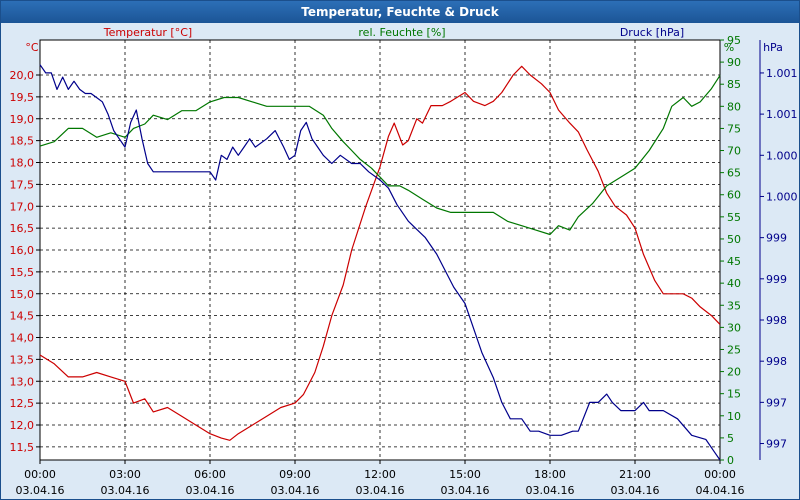 The width and height of the screenshot is (800, 500). I want to click on humidity-tick-label: 40, so click(734, 283).